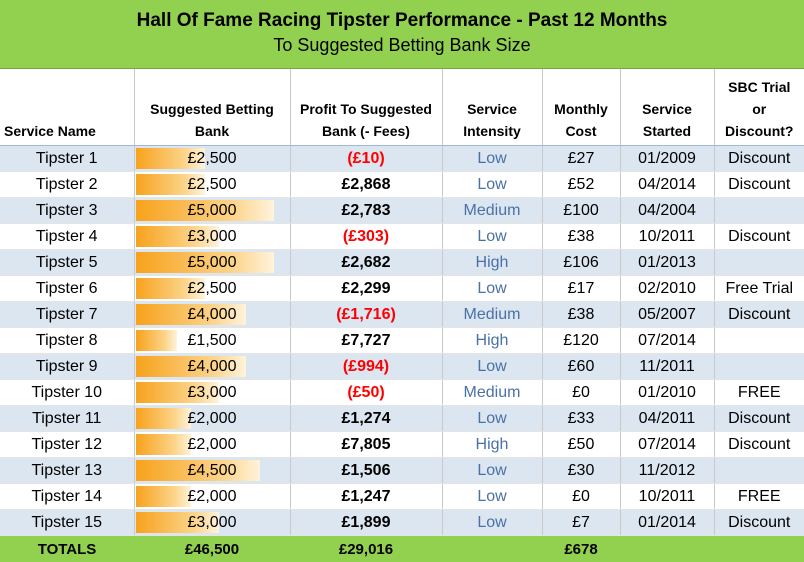 The image size is (804, 562). What do you see at coordinates (366, 523) in the screenshot?
I see `profit-cell: £1,899` at bounding box center [366, 523].